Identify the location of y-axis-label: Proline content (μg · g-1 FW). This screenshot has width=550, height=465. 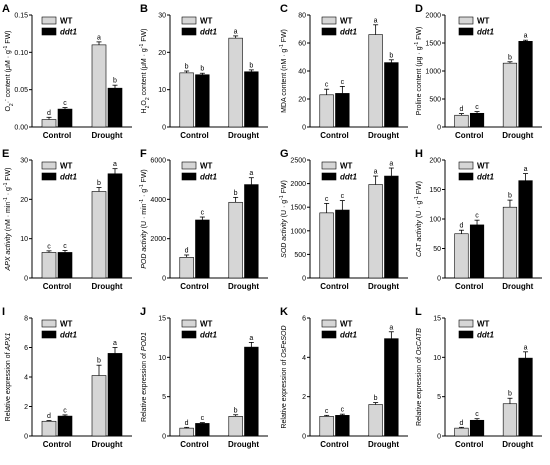
(418, 71).